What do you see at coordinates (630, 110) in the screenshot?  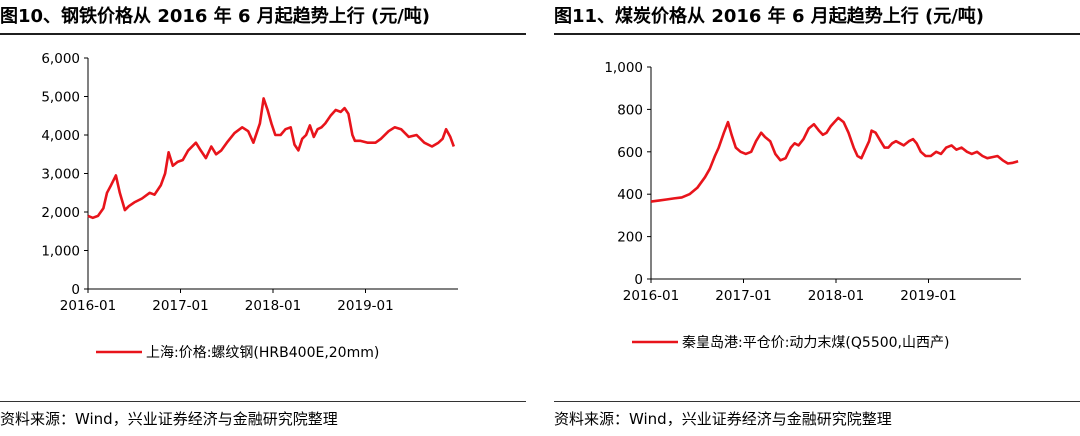 I see `y-tick-label: 800` at bounding box center [630, 110].